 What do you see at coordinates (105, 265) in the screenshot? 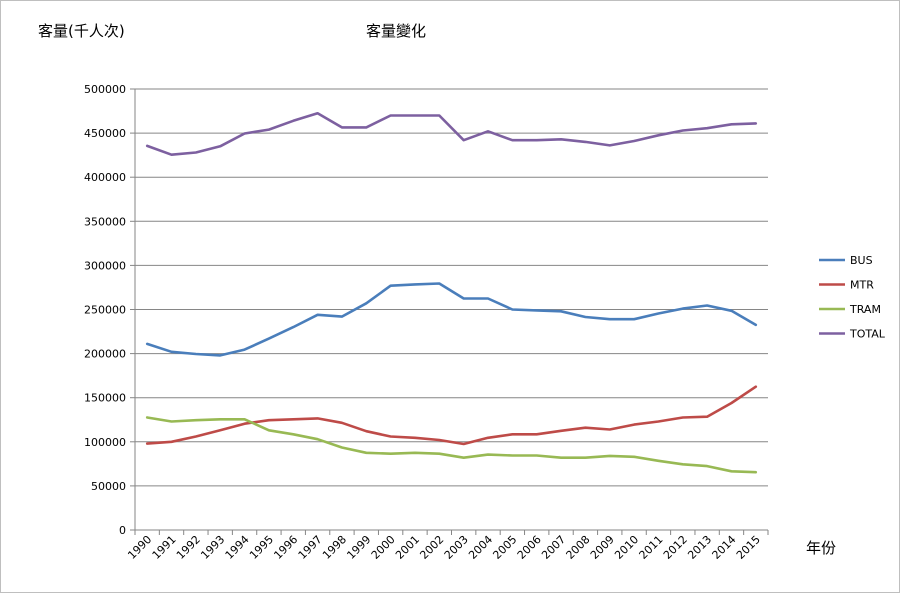
I see `y-tick-label: 300000` at bounding box center [105, 265].